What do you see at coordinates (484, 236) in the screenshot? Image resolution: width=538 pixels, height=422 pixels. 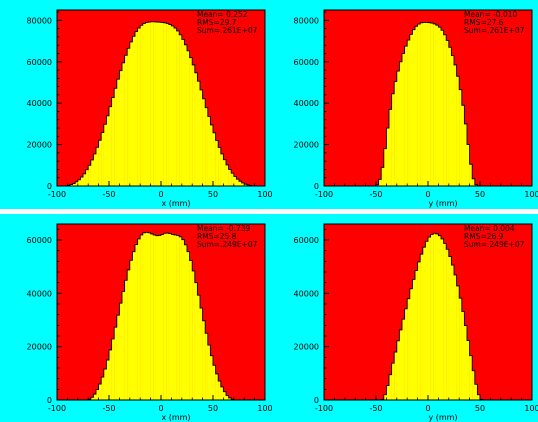 I see `stat-rms: RMS=26.9` at bounding box center [484, 236].